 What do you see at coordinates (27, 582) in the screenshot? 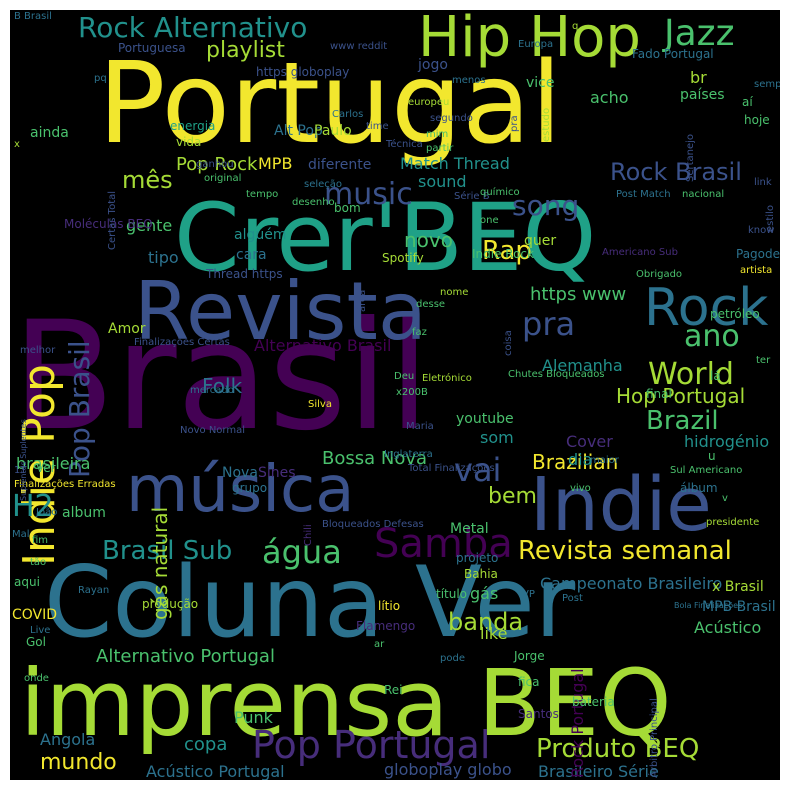
I see `word-aqui: aqui` at bounding box center [27, 582].